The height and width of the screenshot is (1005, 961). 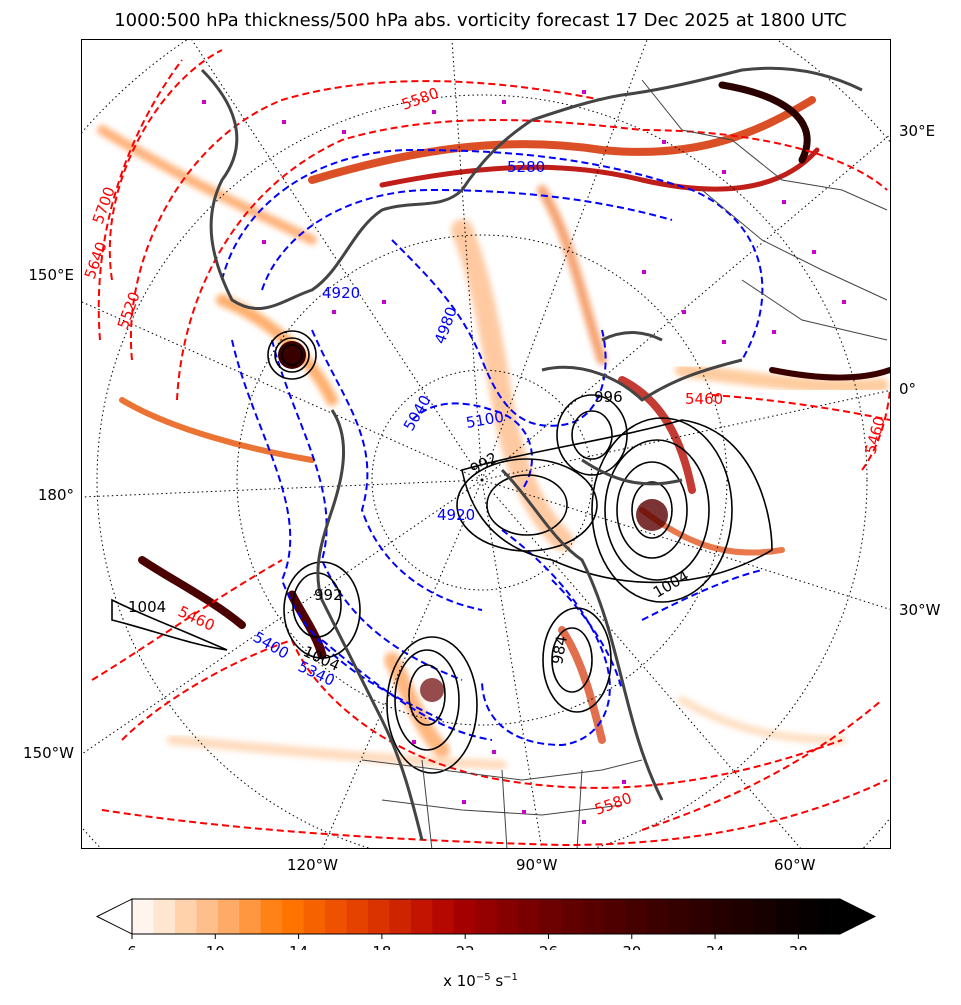 I want to click on pressure-label: 996, so click(x=608, y=397).